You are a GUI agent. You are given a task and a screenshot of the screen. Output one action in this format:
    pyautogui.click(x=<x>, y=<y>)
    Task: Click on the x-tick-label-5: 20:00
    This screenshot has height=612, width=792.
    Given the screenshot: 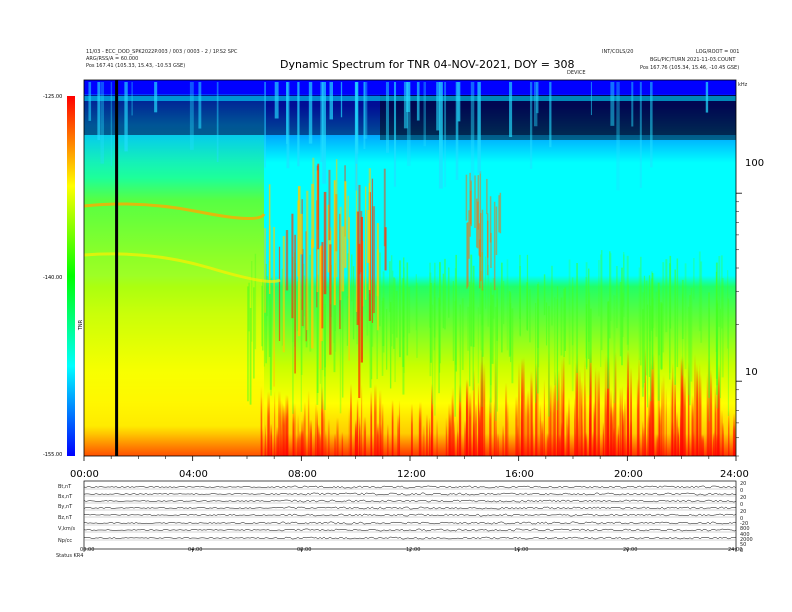 What is the action you would take?
    pyautogui.click(x=628, y=474)
    